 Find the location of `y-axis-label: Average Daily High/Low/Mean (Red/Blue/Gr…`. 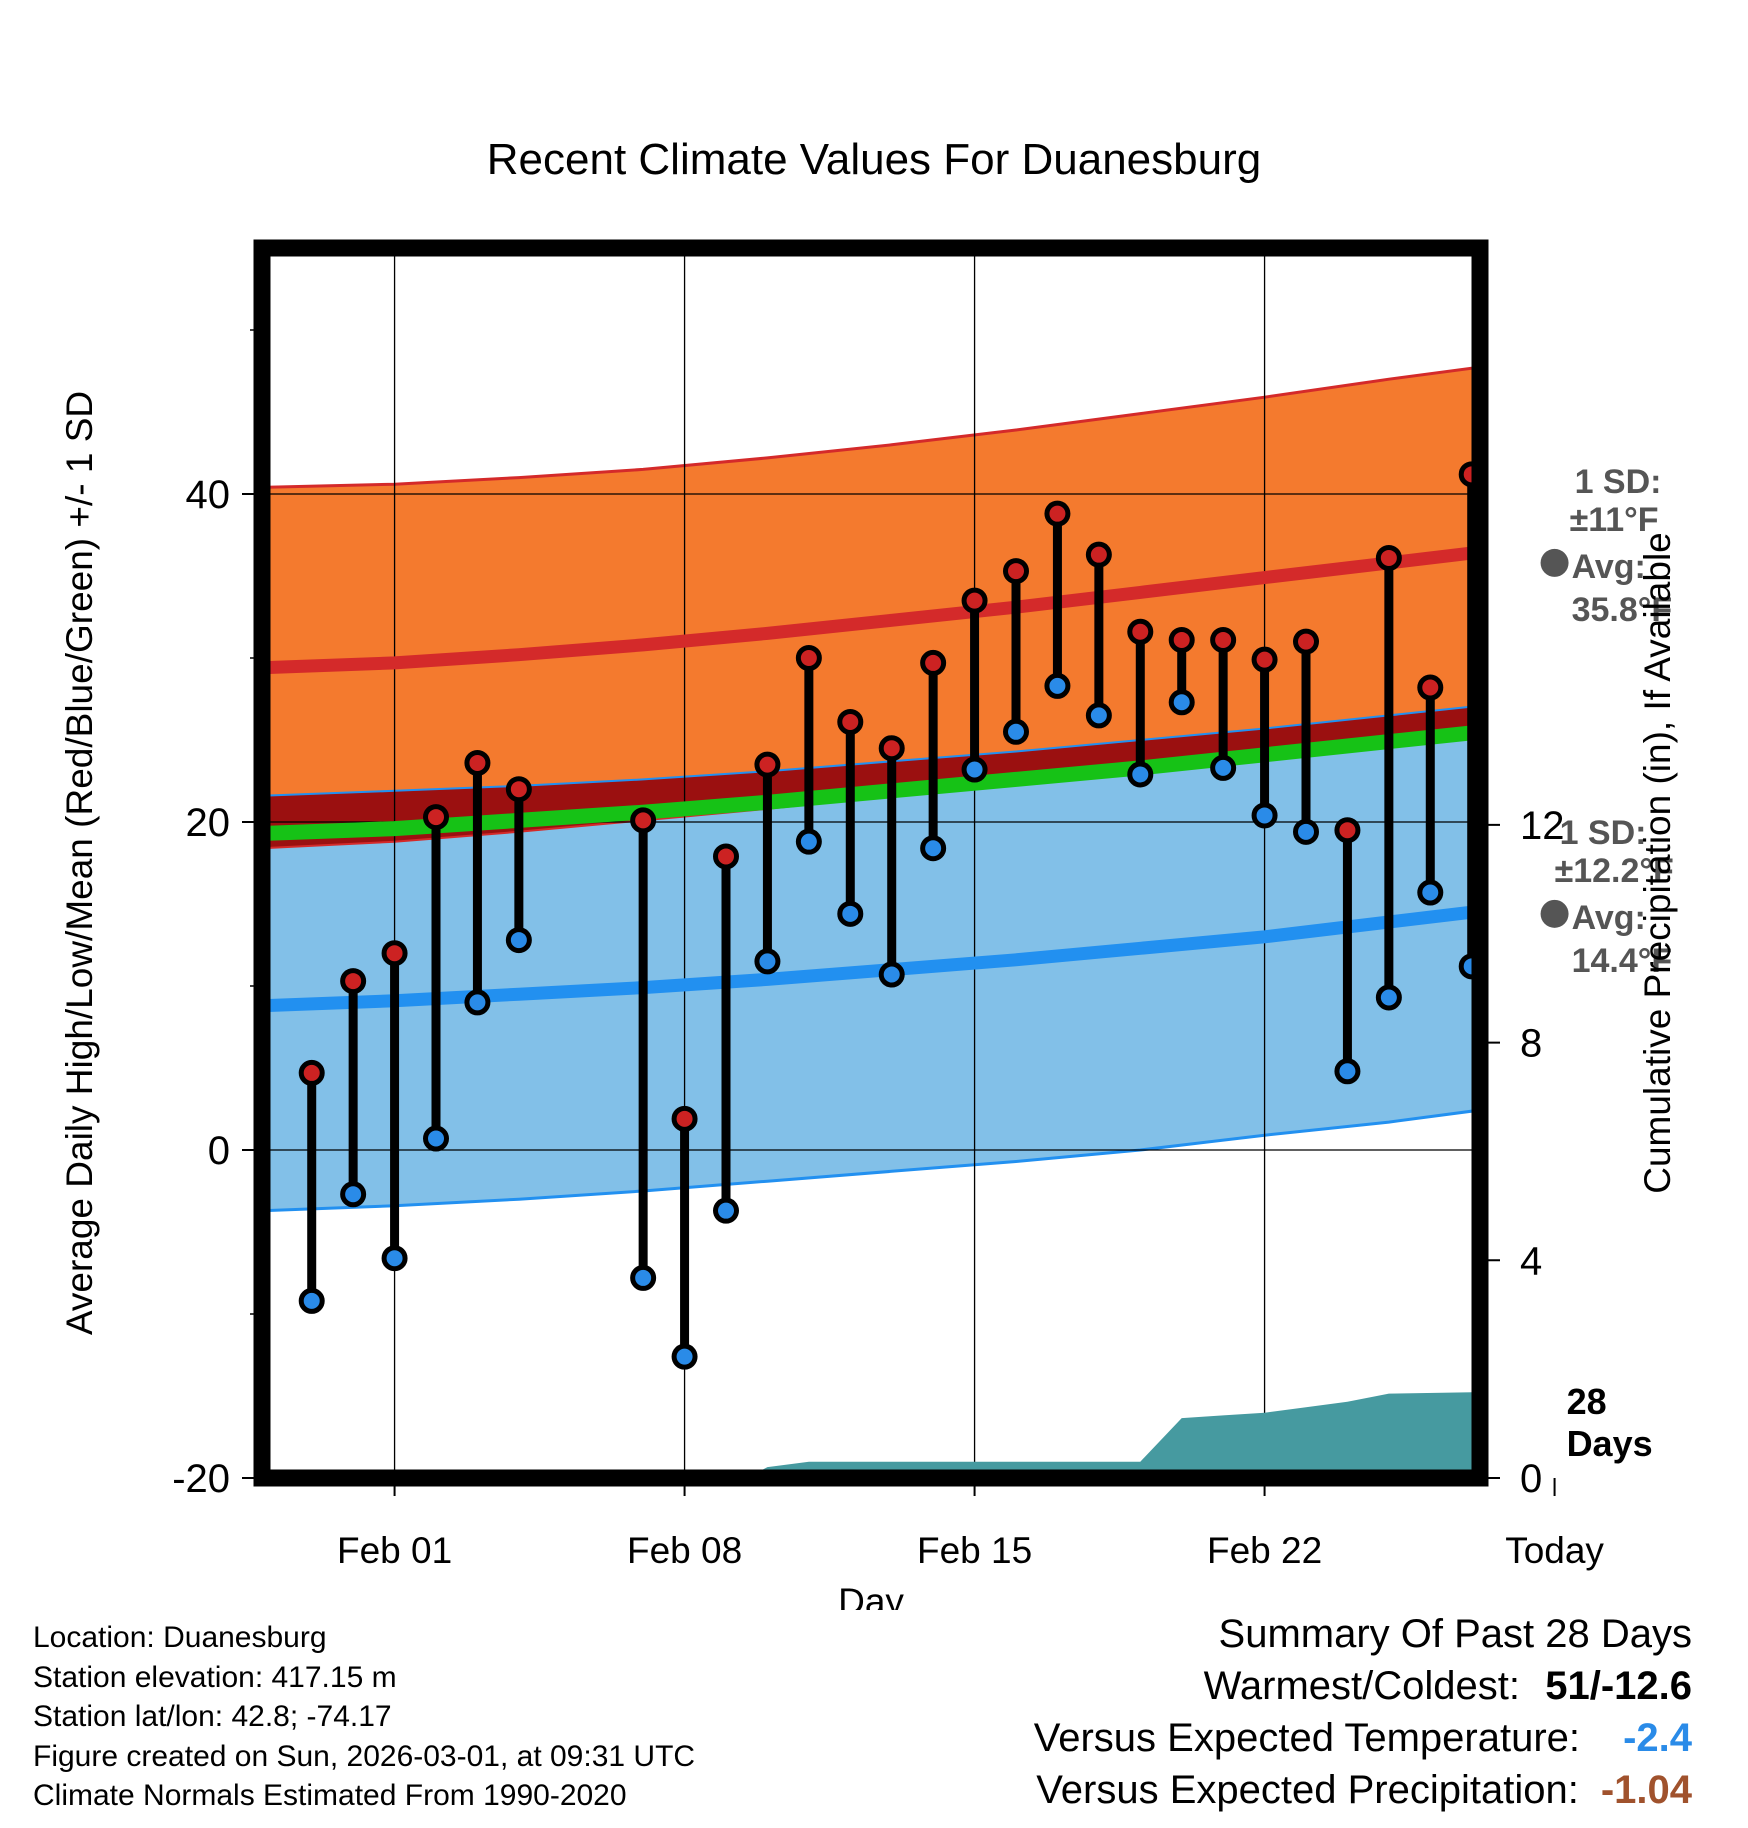

y-axis-label: Average Daily High/Low/Mean (Red/Blue/Gr… is located at coordinates (79, 863).